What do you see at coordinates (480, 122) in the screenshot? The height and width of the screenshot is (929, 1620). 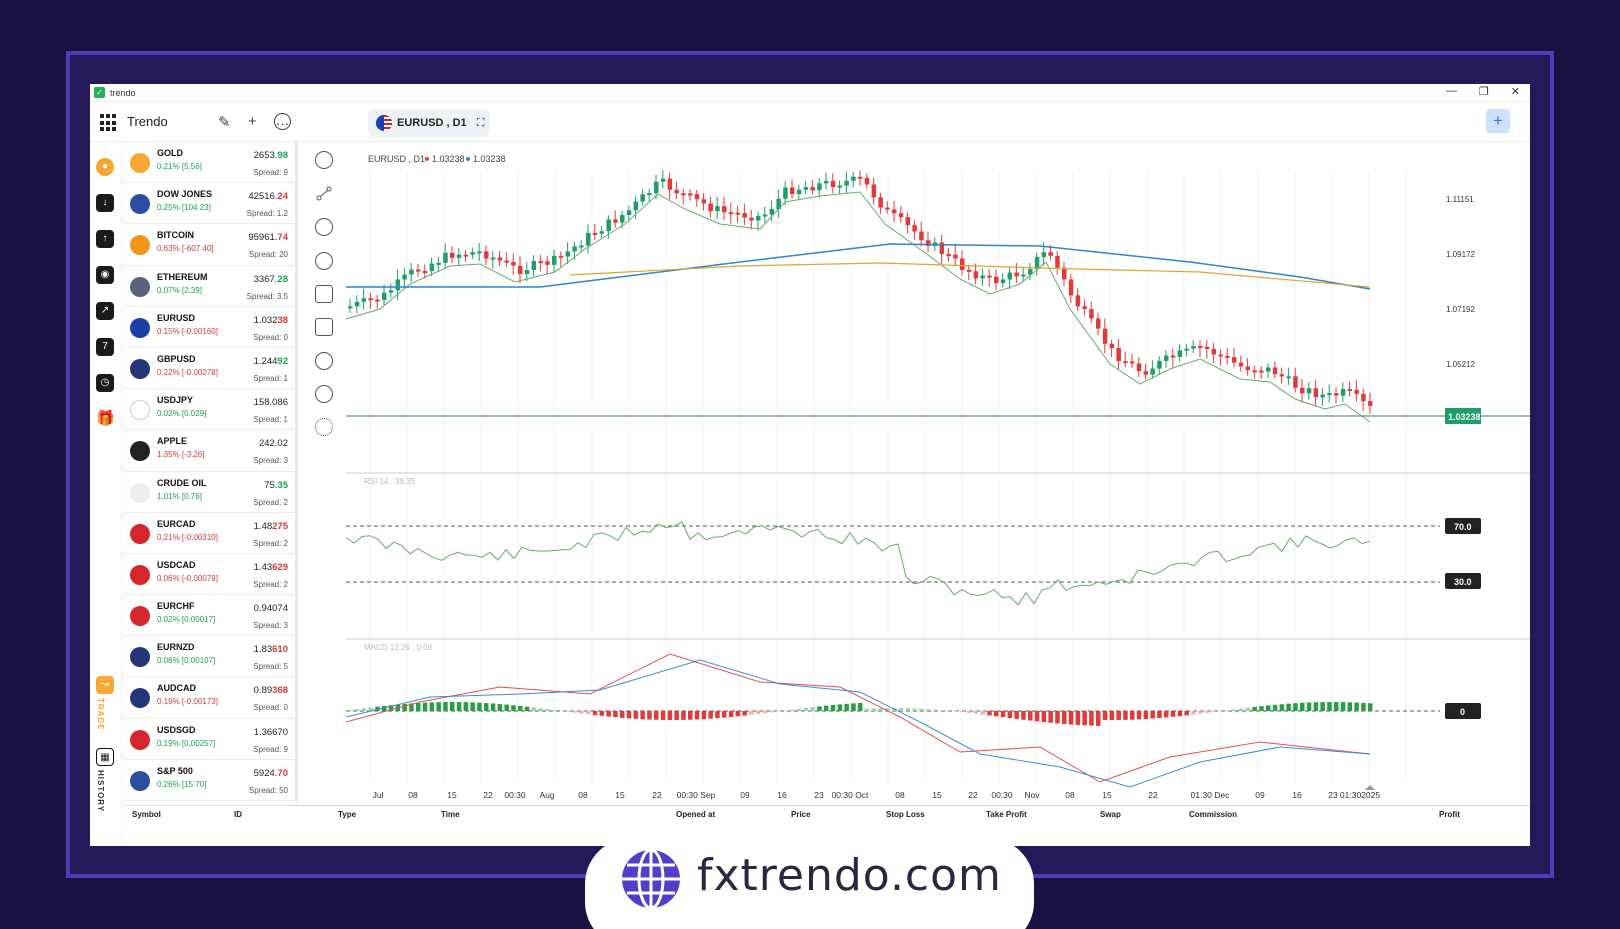 I see `fullscreen-icon: ⛶` at bounding box center [480, 122].